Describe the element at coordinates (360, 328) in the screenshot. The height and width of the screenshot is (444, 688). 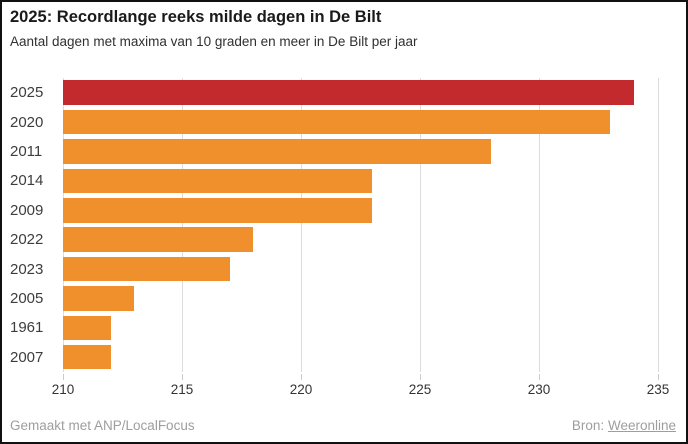
I see `bar-track-1961` at that location.